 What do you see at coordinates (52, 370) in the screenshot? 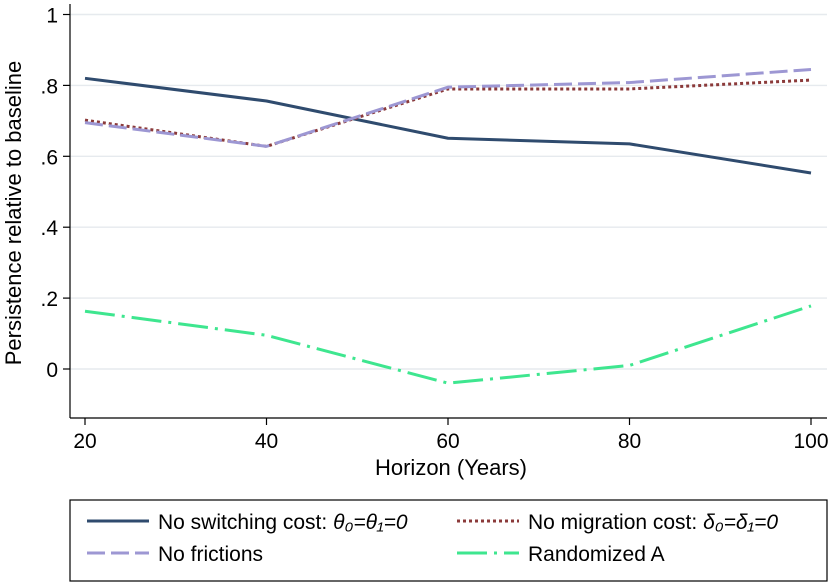
I see `y-tick-label-0: 0` at bounding box center [52, 370].